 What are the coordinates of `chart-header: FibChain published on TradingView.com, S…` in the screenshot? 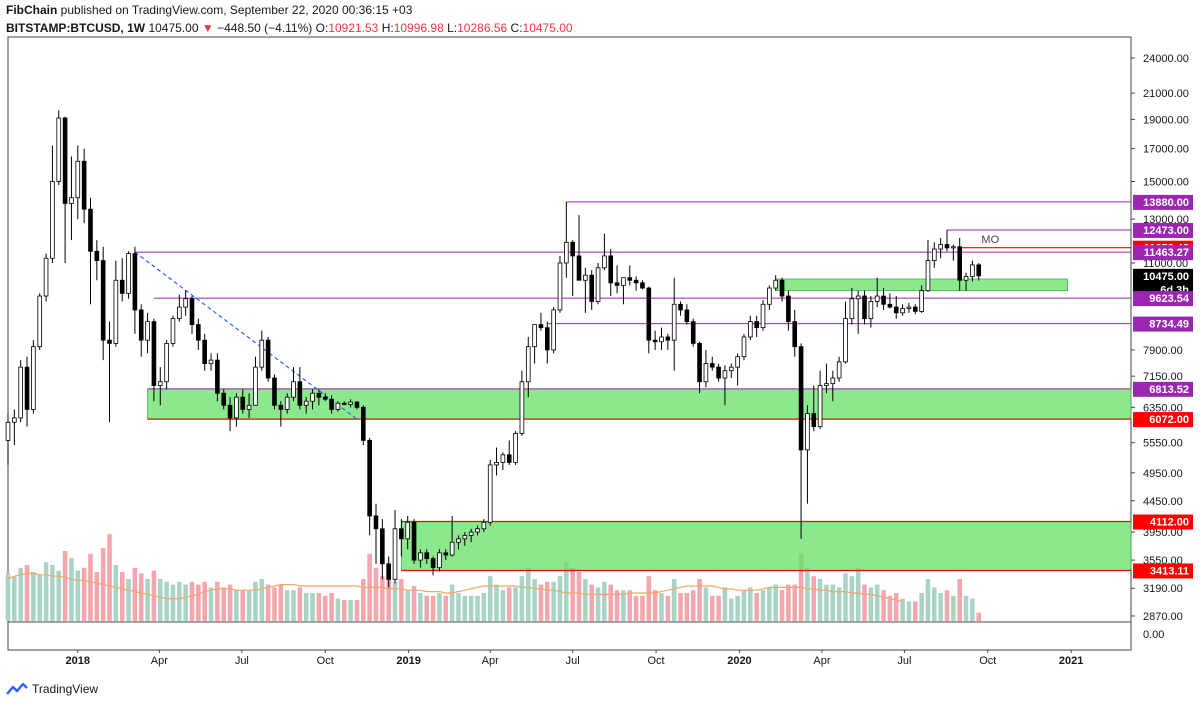 It's located at (601, 19).